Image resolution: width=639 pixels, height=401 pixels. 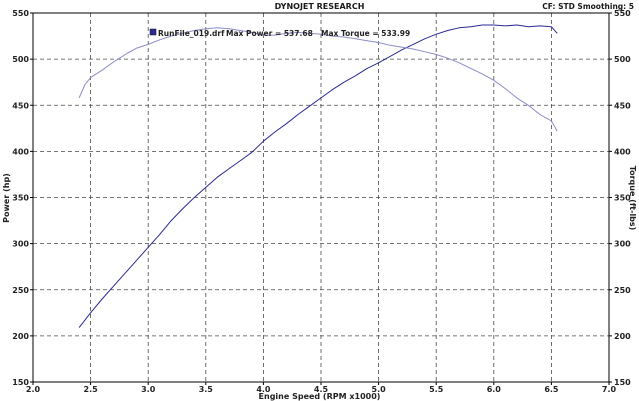 I want to click on y-right-tick-label: 550, so click(x=622, y=13).